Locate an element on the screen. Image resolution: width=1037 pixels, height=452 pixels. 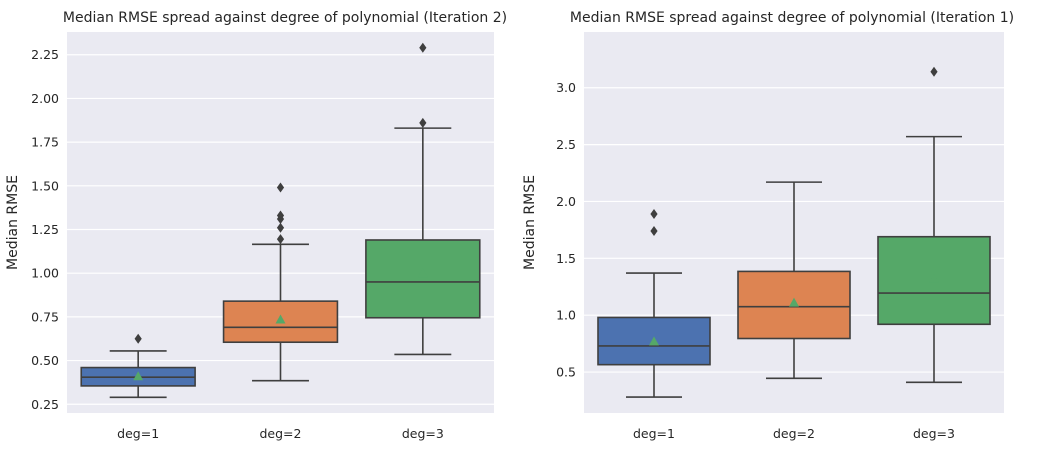
y-tick-label: 2.0 is located at coordinates (566, 201).